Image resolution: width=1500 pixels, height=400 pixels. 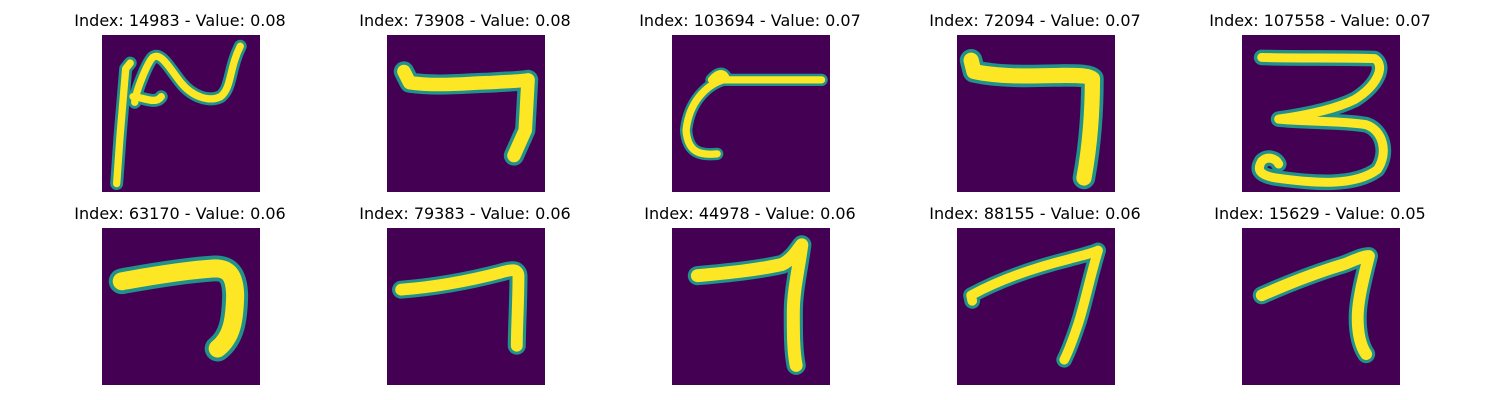 What do you see at coordinates (465, 20) in the screenshot?
I see `panel-title: Index: 73908 - Value: 0.08` at bounding box center [465, 20].